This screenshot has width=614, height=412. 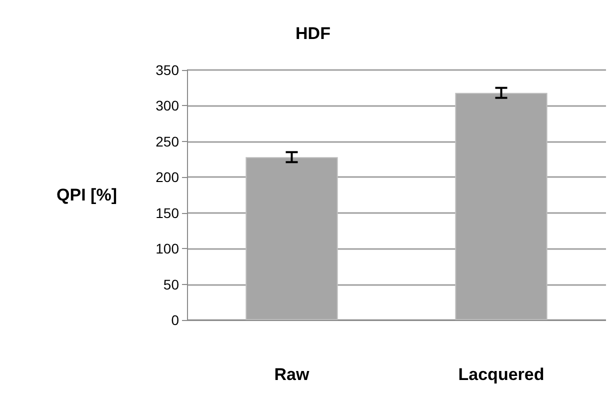 I want to click on y-tick-label: 50, so click(x=171, y=284).